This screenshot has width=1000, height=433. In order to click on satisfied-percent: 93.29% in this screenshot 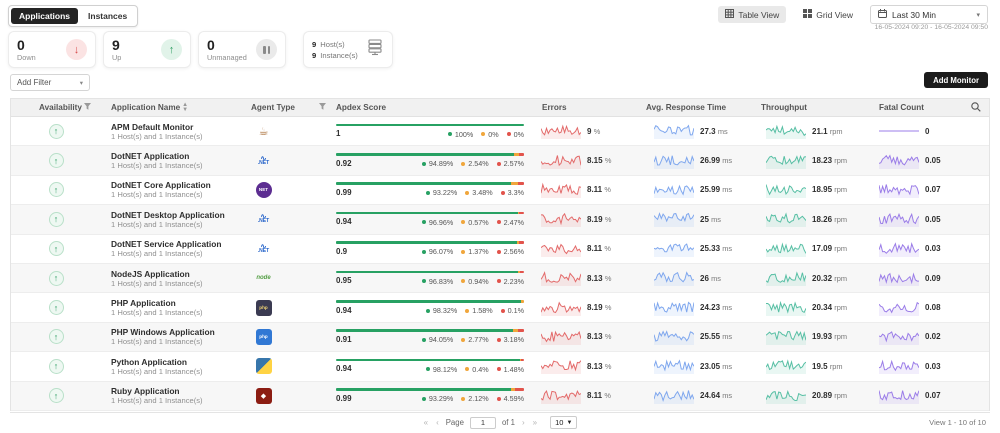, I will do `click(441, 399)`.